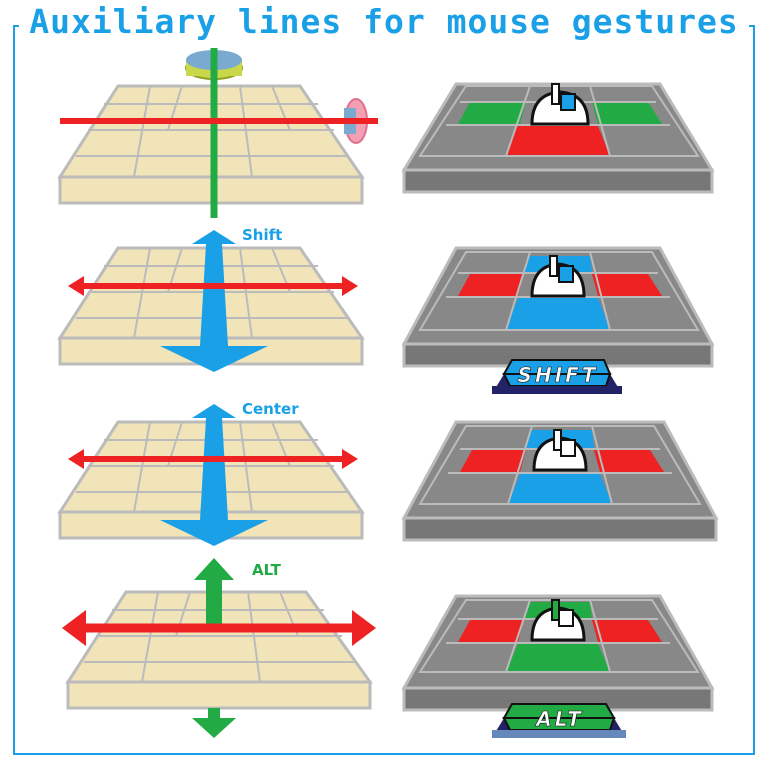 The image size is (768, 768). What do you see at coordinates (270, 409) in the screenshot?
I see `label-center: Center` at bounding box center [270, 409].